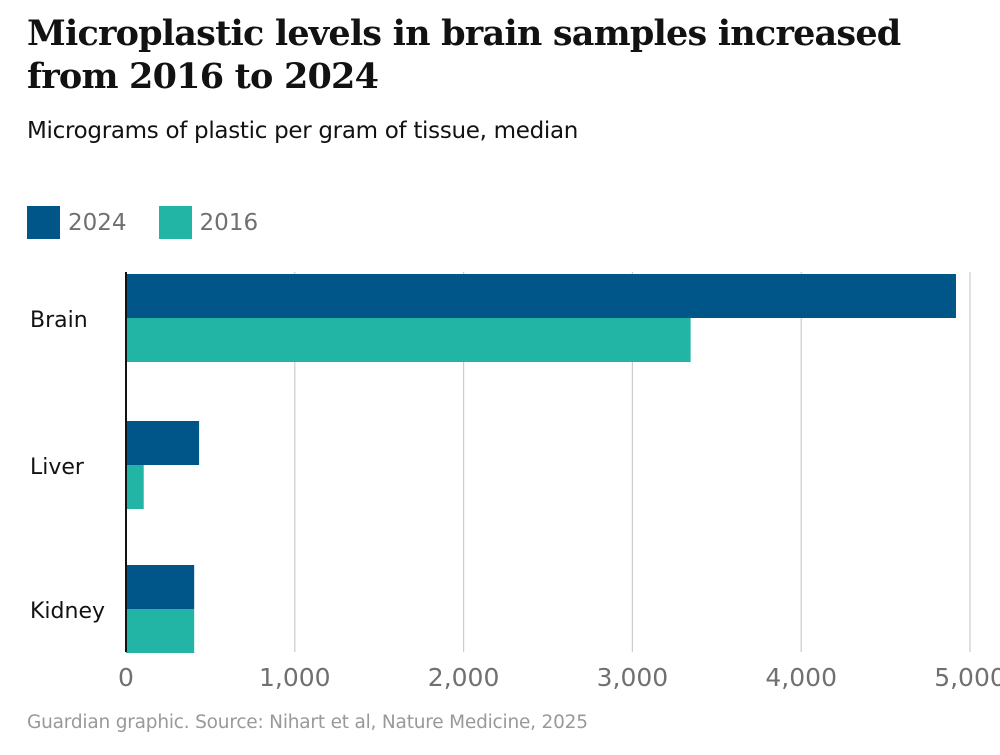  I want to click on legend-item-2024: 2024, so click(77, 222).